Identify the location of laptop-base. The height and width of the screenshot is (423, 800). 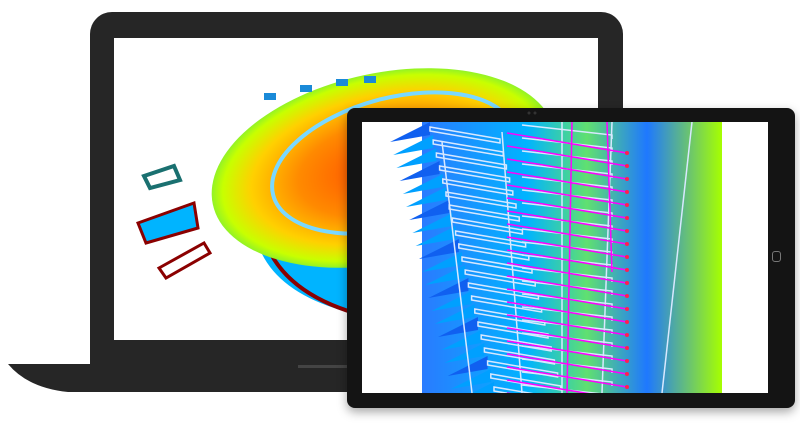
(218, 378).